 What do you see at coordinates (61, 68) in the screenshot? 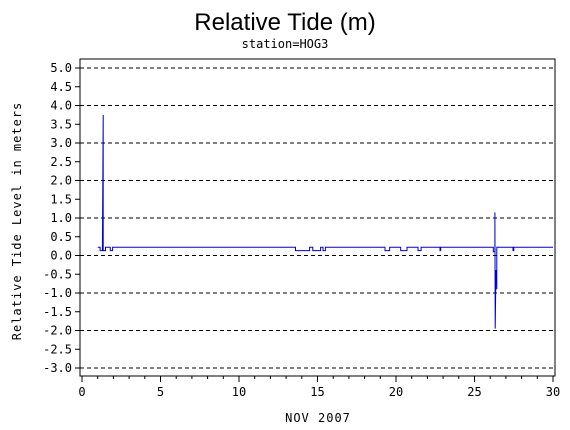
I see `y-tick-label: 5.0` at bounding box center [61, 68].